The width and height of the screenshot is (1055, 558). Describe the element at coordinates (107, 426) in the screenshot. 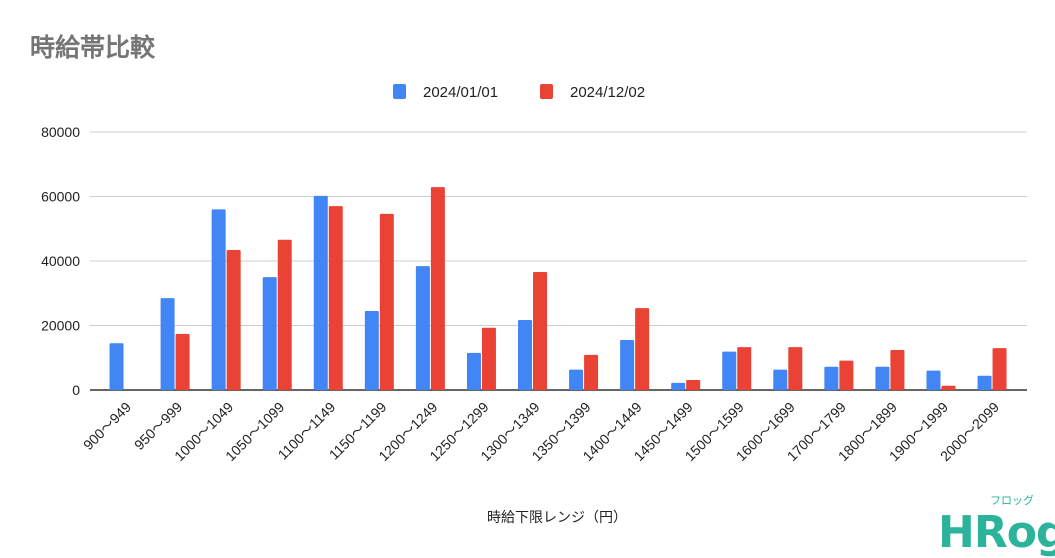

I see `x-tick-label: 900～949` at that location.